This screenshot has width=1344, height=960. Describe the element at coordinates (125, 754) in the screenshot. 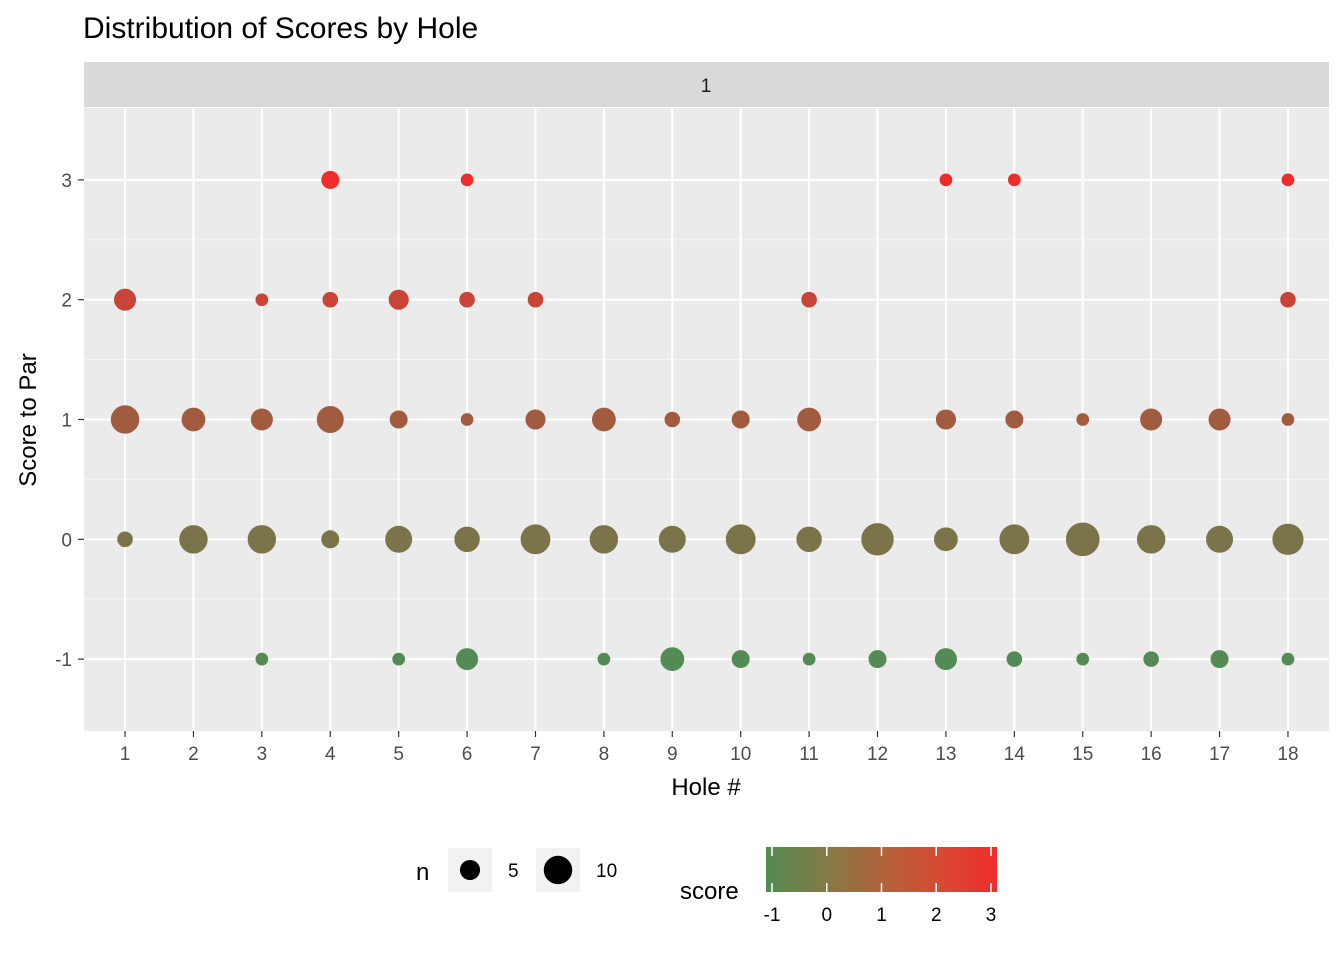

I see `x-tick-label: 1` at that location.